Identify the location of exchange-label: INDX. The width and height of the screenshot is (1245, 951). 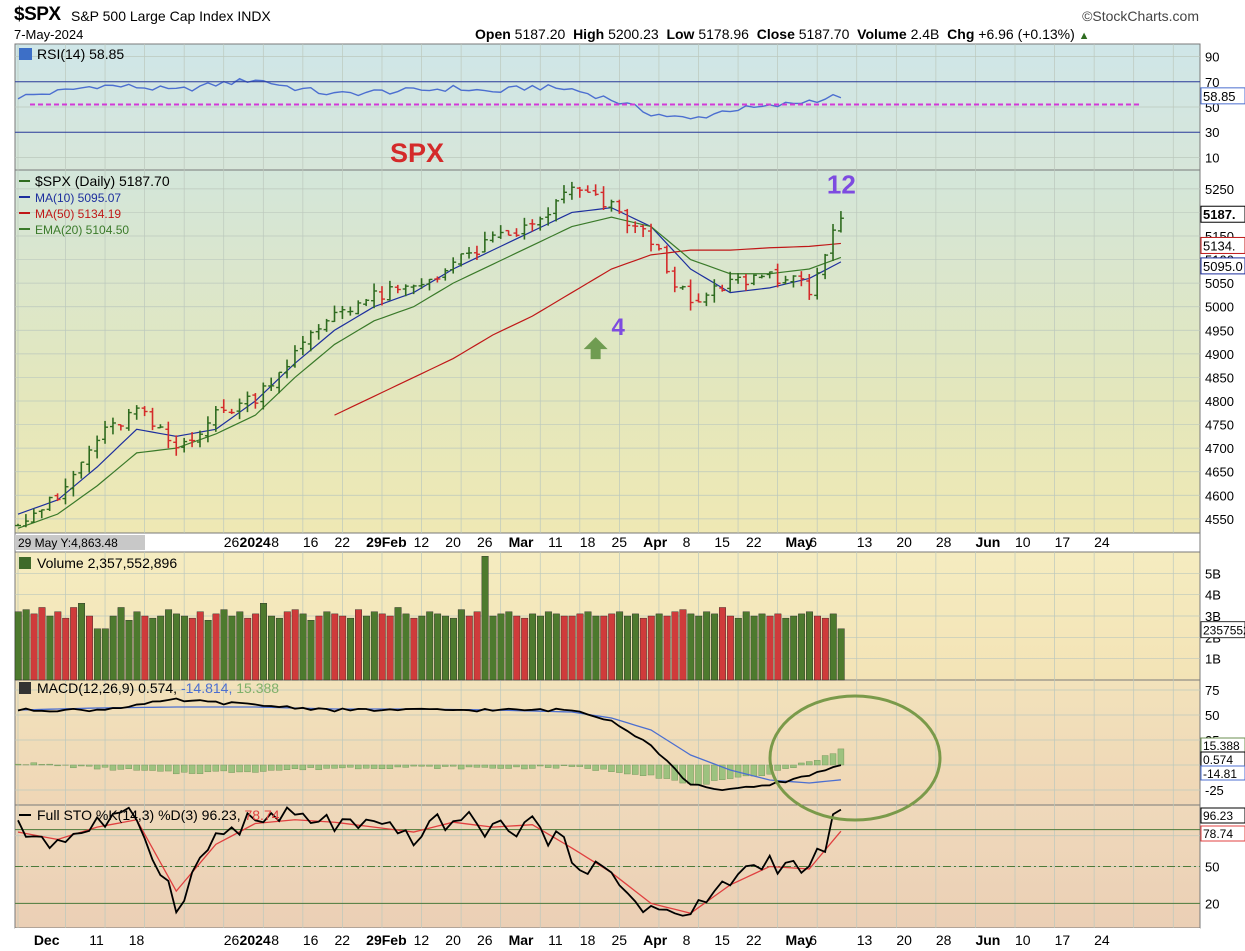
(254, 16).